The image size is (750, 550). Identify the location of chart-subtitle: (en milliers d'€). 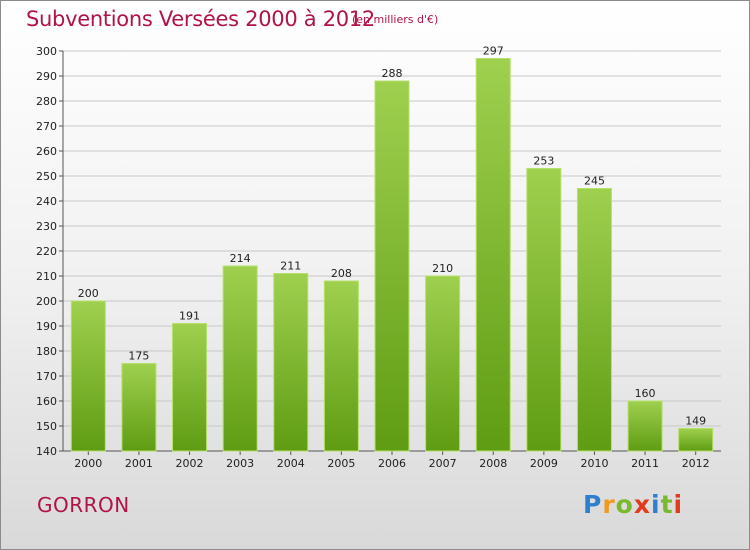
(395, 19).